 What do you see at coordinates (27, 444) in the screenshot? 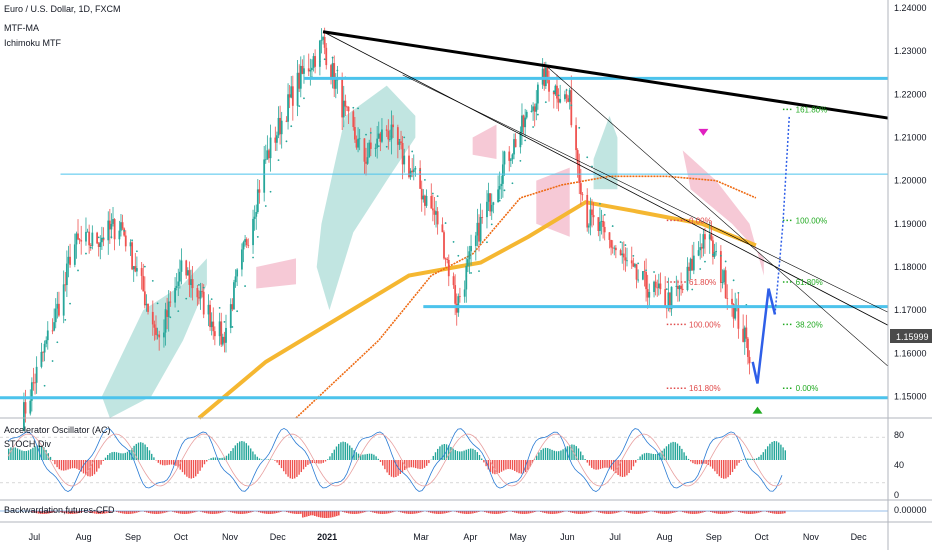
I see `osc-label-stoch: STOCH Div` at bounding box center [27, 444].